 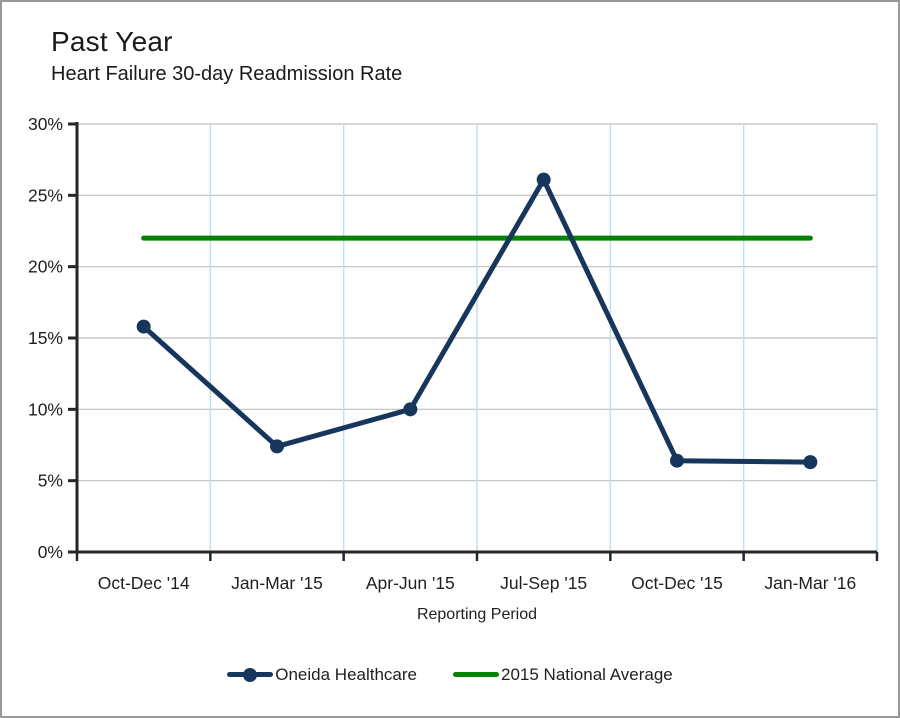 What do you see at coordinates (45, 267) in the screenshot?
I see `y-tick-label: 20%` at bounding box center [45, 267].